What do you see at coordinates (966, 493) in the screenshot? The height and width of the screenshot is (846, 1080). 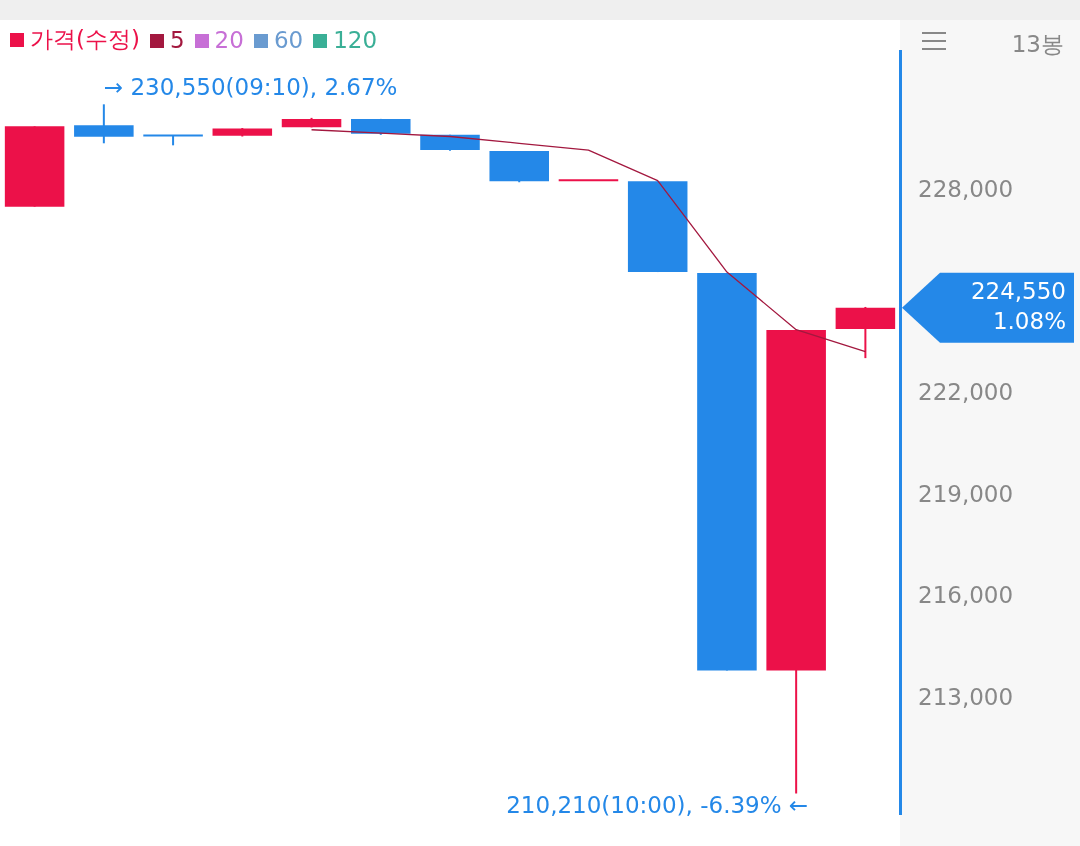 I see `y-tick-label: 219,000` at bounding box center [966, 493].